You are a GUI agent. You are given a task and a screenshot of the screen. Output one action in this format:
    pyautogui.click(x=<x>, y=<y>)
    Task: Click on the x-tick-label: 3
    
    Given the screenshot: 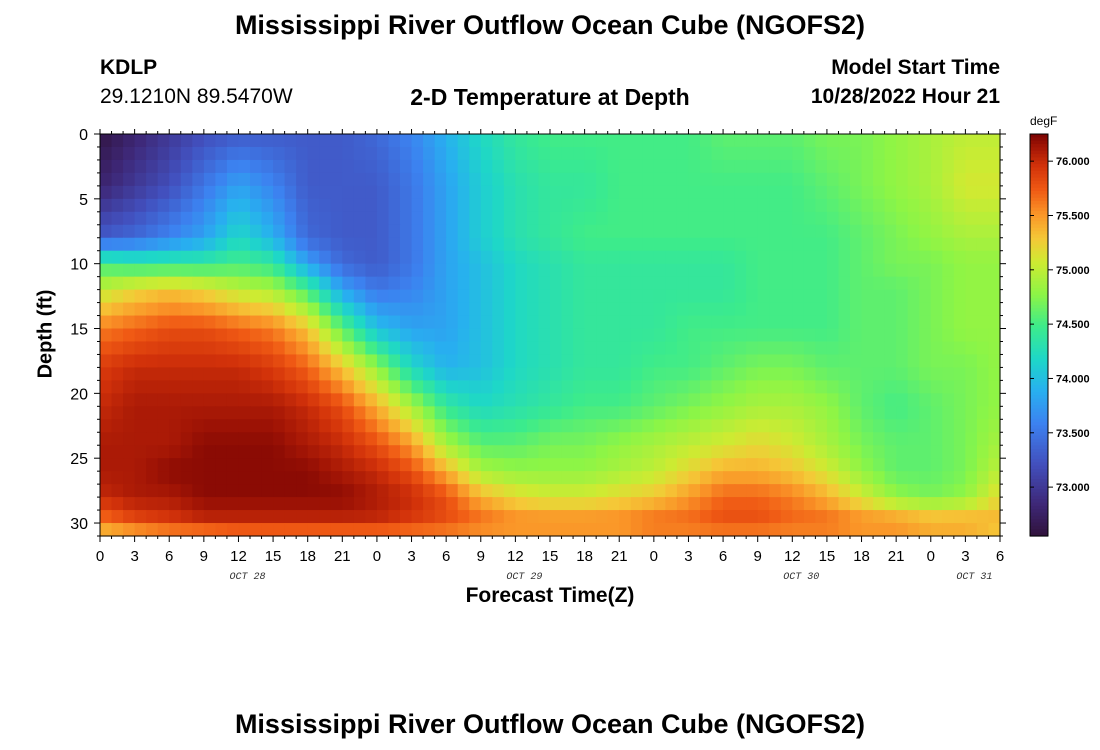 What is the action you would take?
    pyautogui.click(x=688, y=556)
    